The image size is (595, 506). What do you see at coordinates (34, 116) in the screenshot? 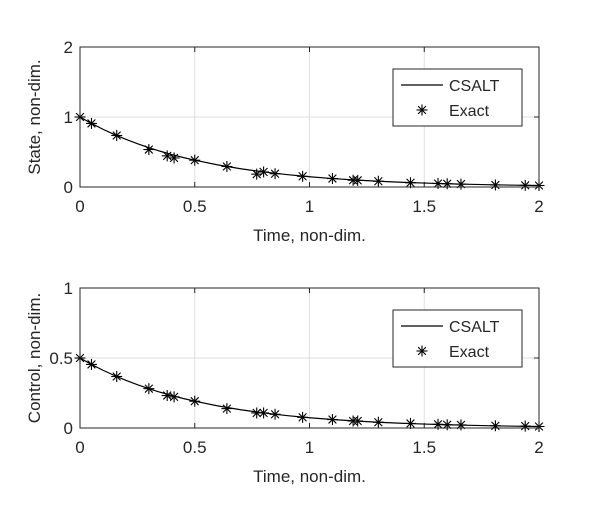
I see `y-axis-label: State, non-dim.` at bounding box center [34, 116].